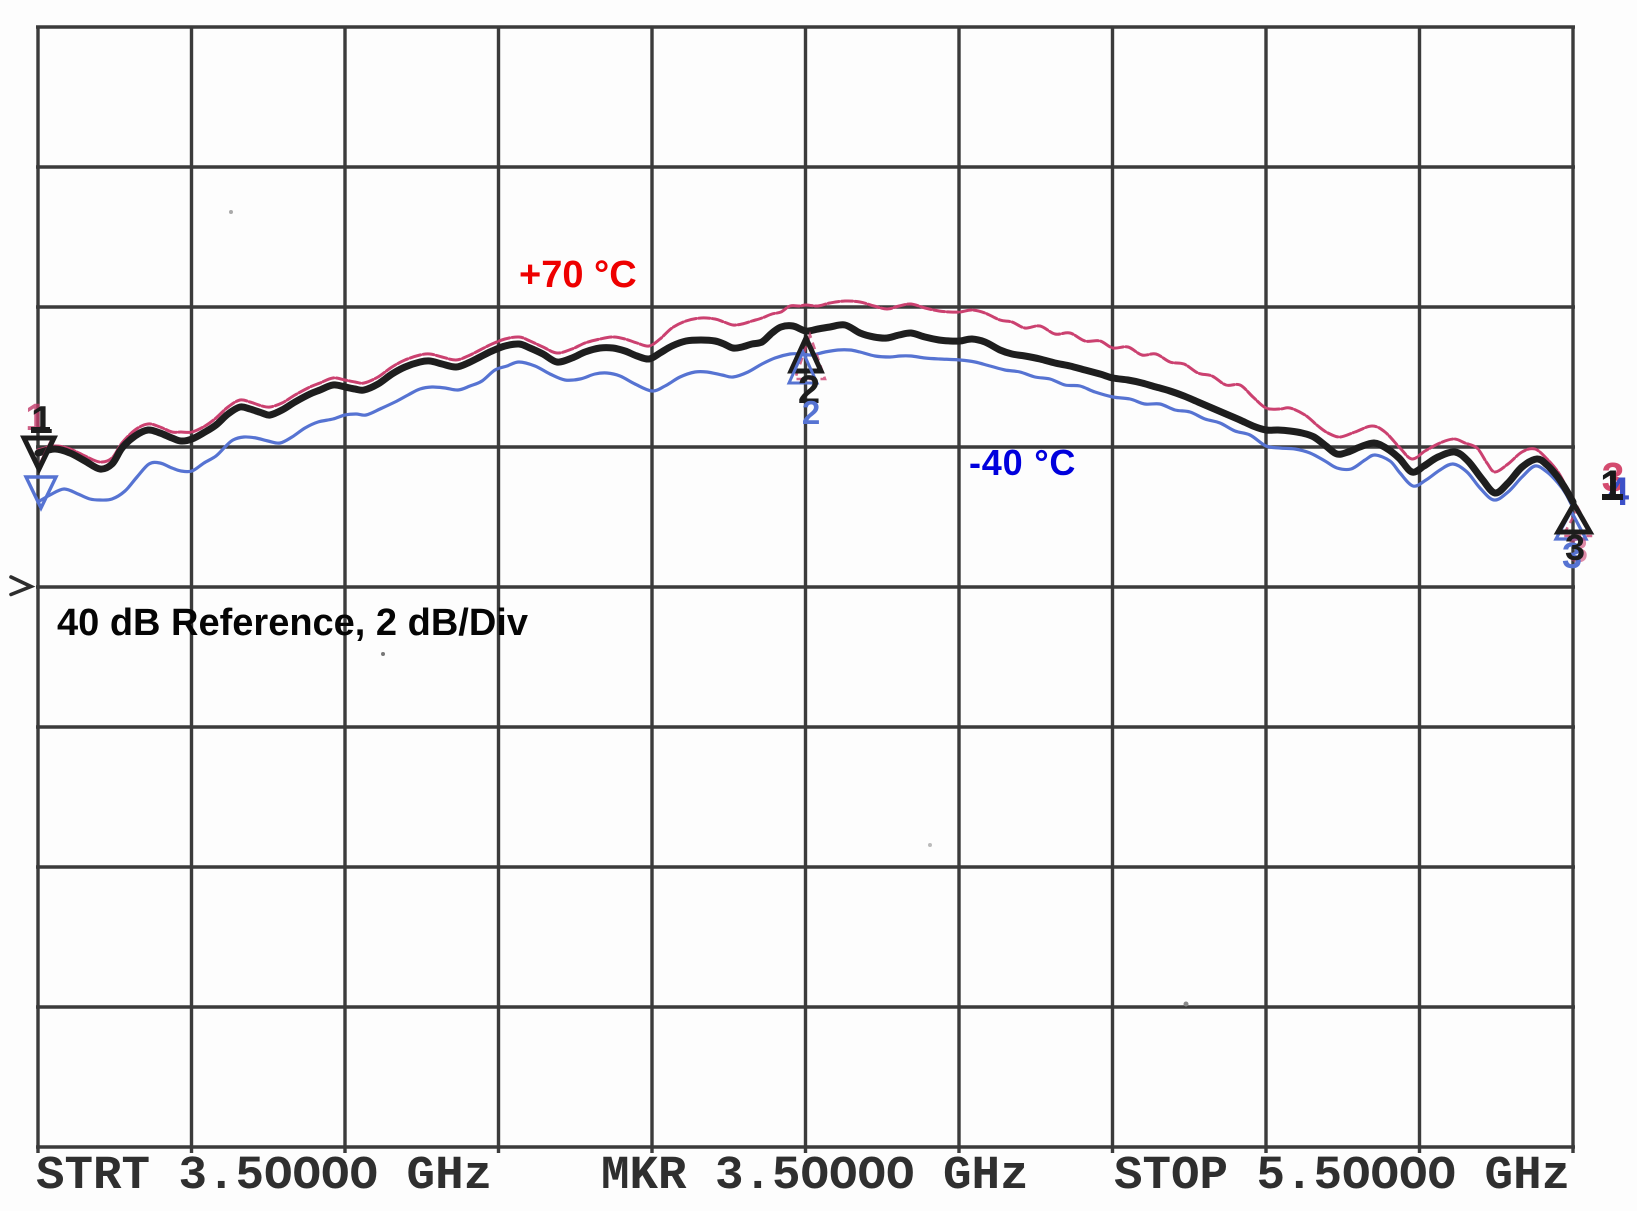  Describe the element at coordinates (815, 1176) in the screenshot. I see `svg-text: MKR 3.5OOOO GHz` at that location.